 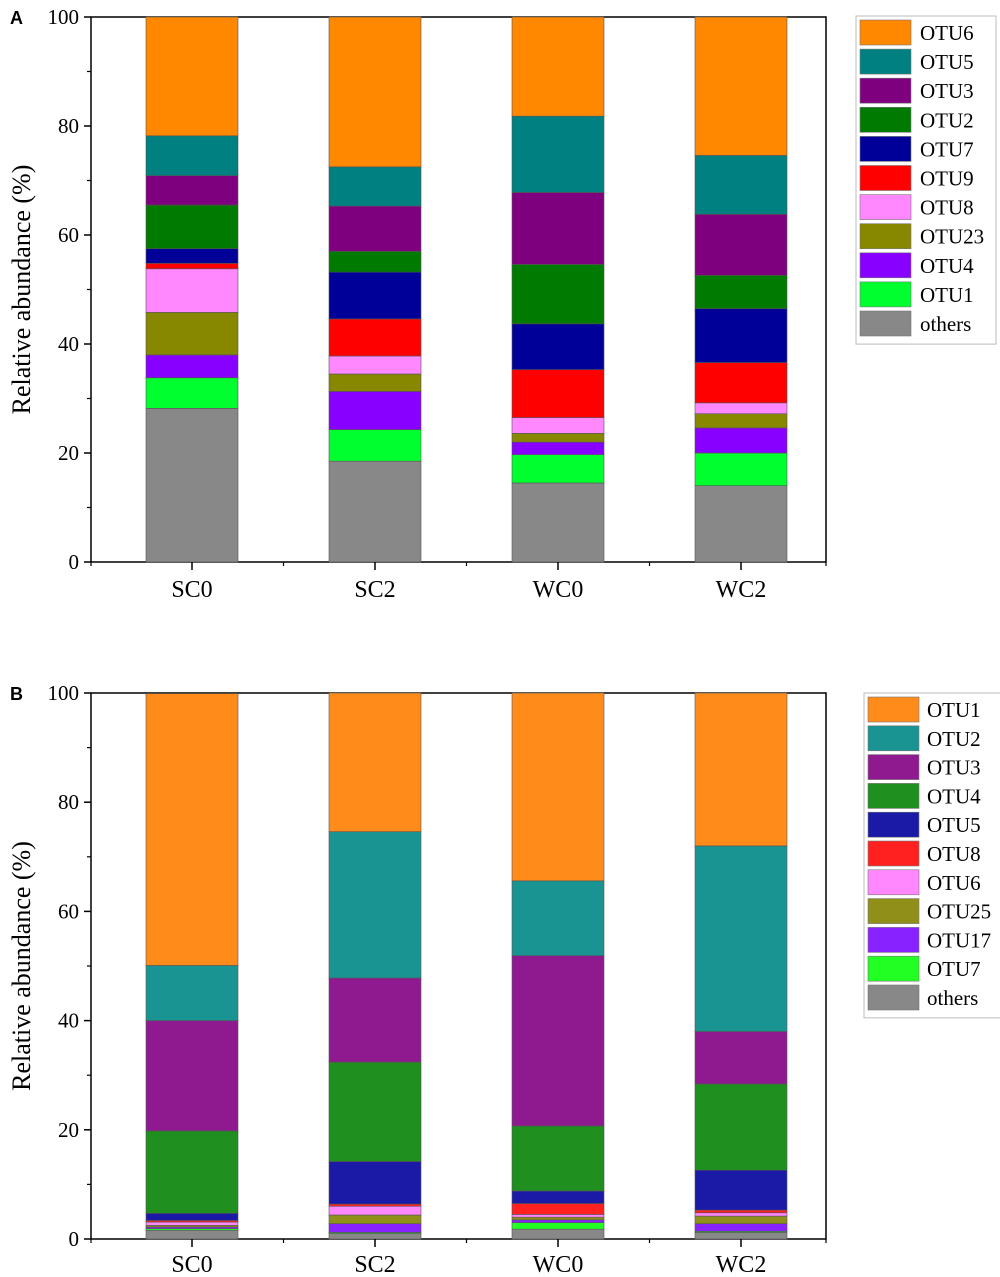 I want to click on x-tick-label-sc0: SC0, so click(x=191, y=590).